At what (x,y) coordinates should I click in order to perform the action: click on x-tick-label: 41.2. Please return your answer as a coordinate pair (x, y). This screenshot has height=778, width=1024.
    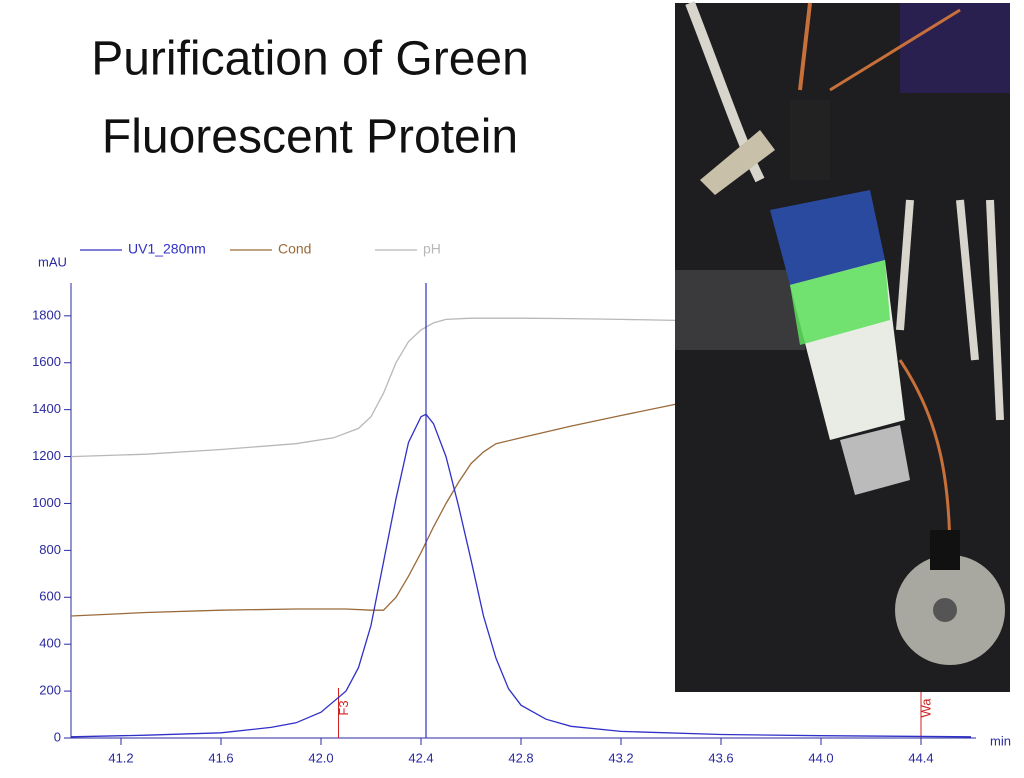
    Looking at the image, I should click on (120, 757).